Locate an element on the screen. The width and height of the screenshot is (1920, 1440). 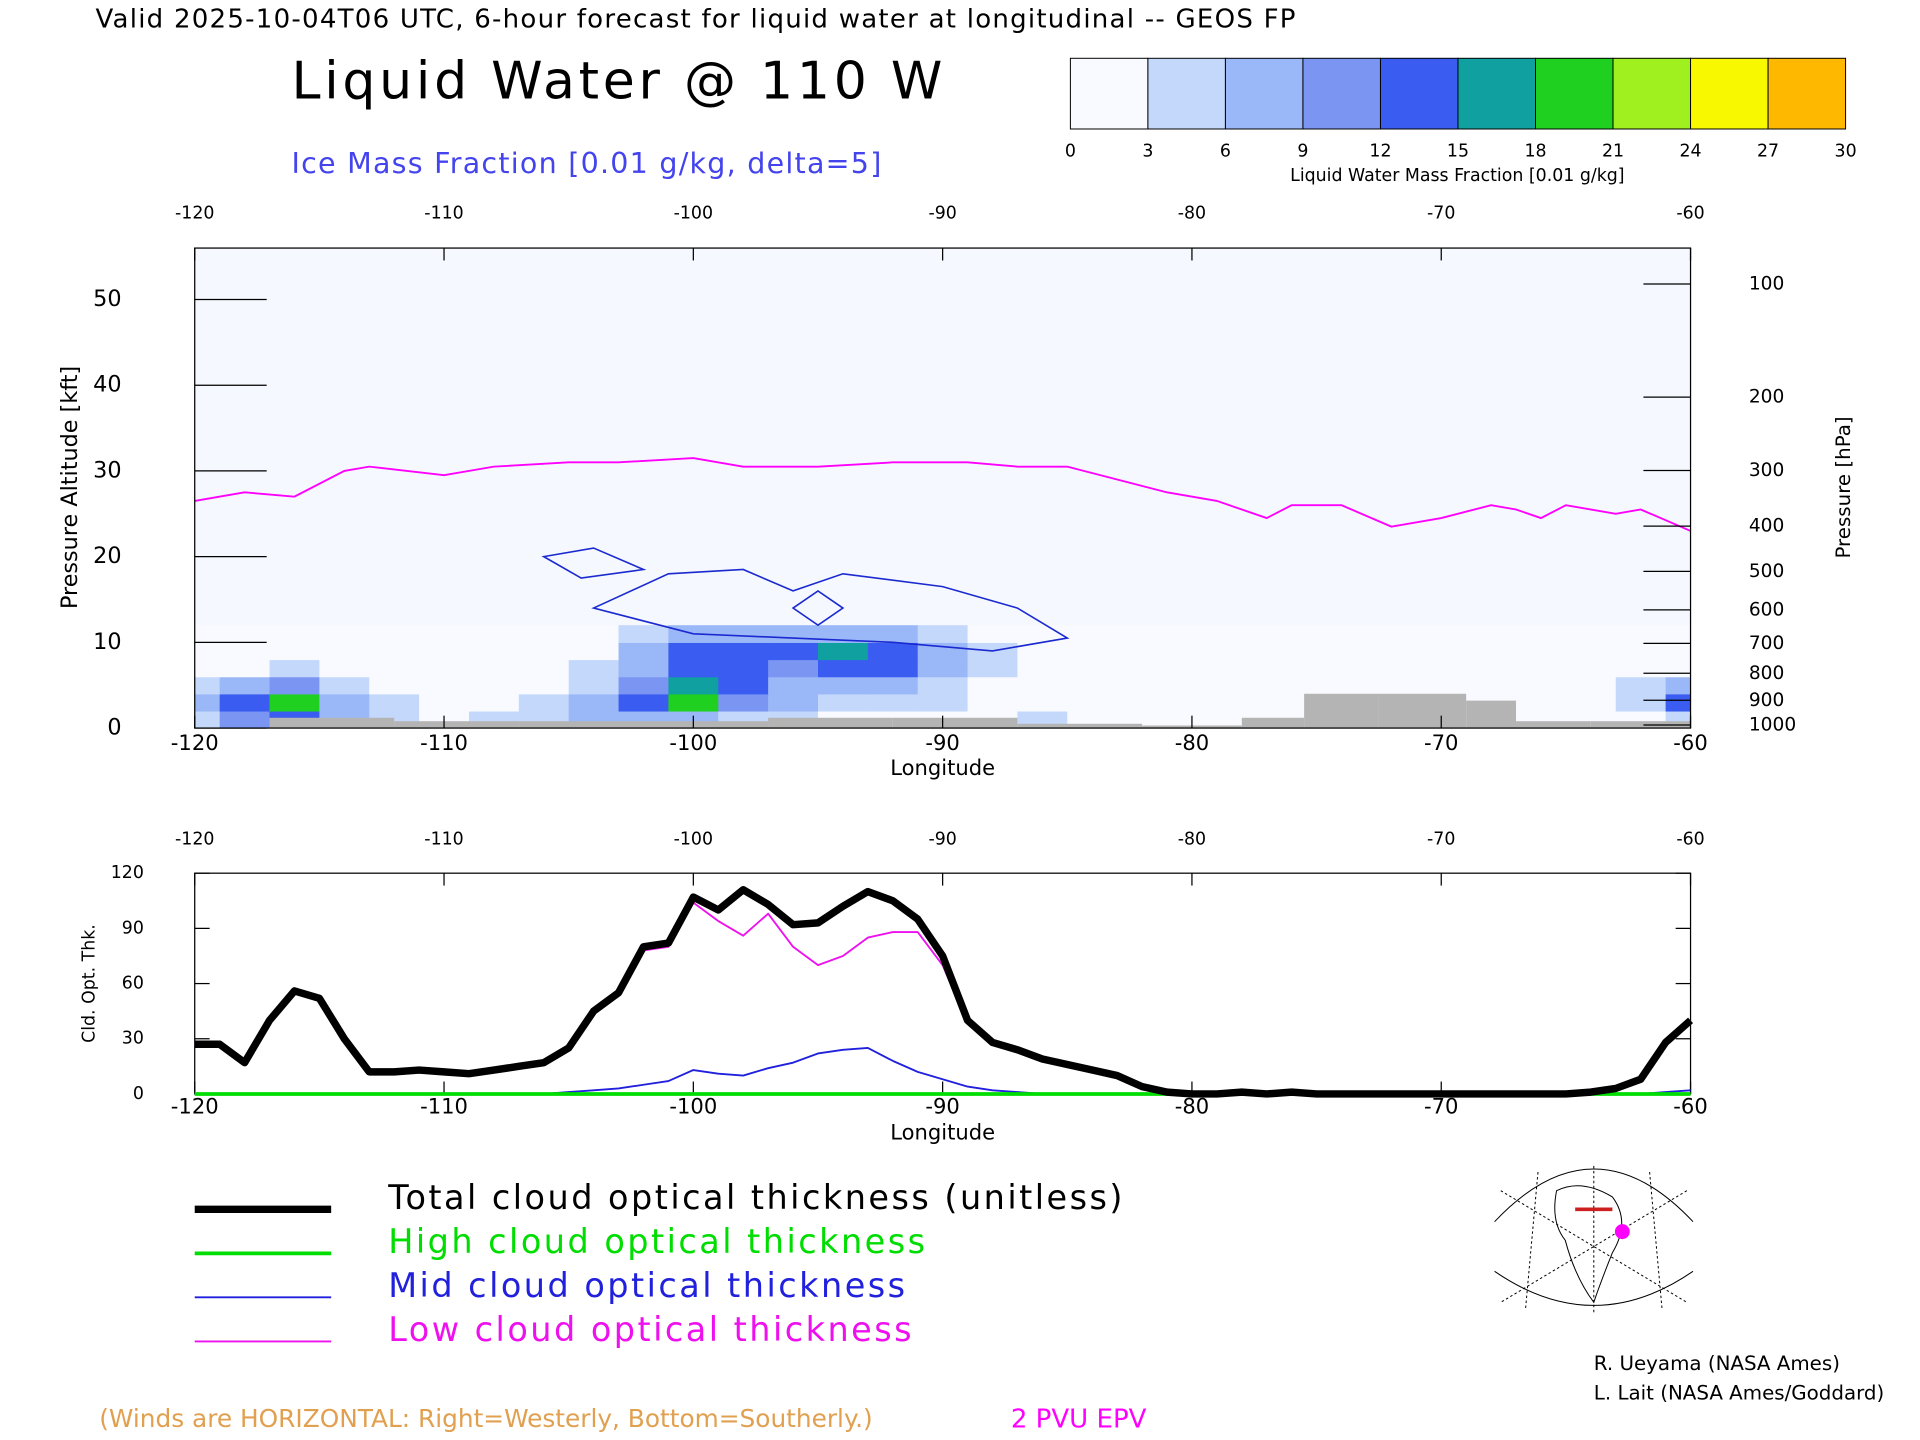
colorbar-tick-label: 9 is located at coordinates (1302, 151).